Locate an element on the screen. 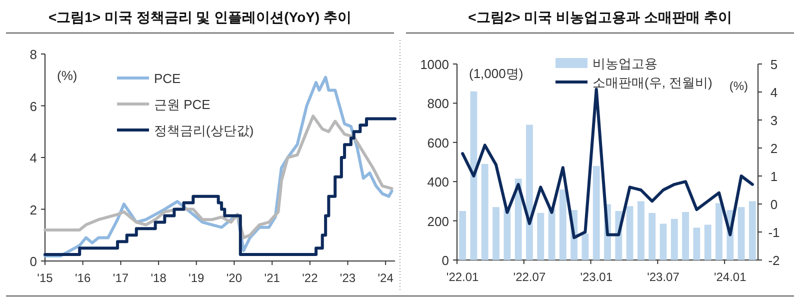 This screenshot has width=800, height=301. legend-label: 비농업고용 is located at coordinates (625, 63).